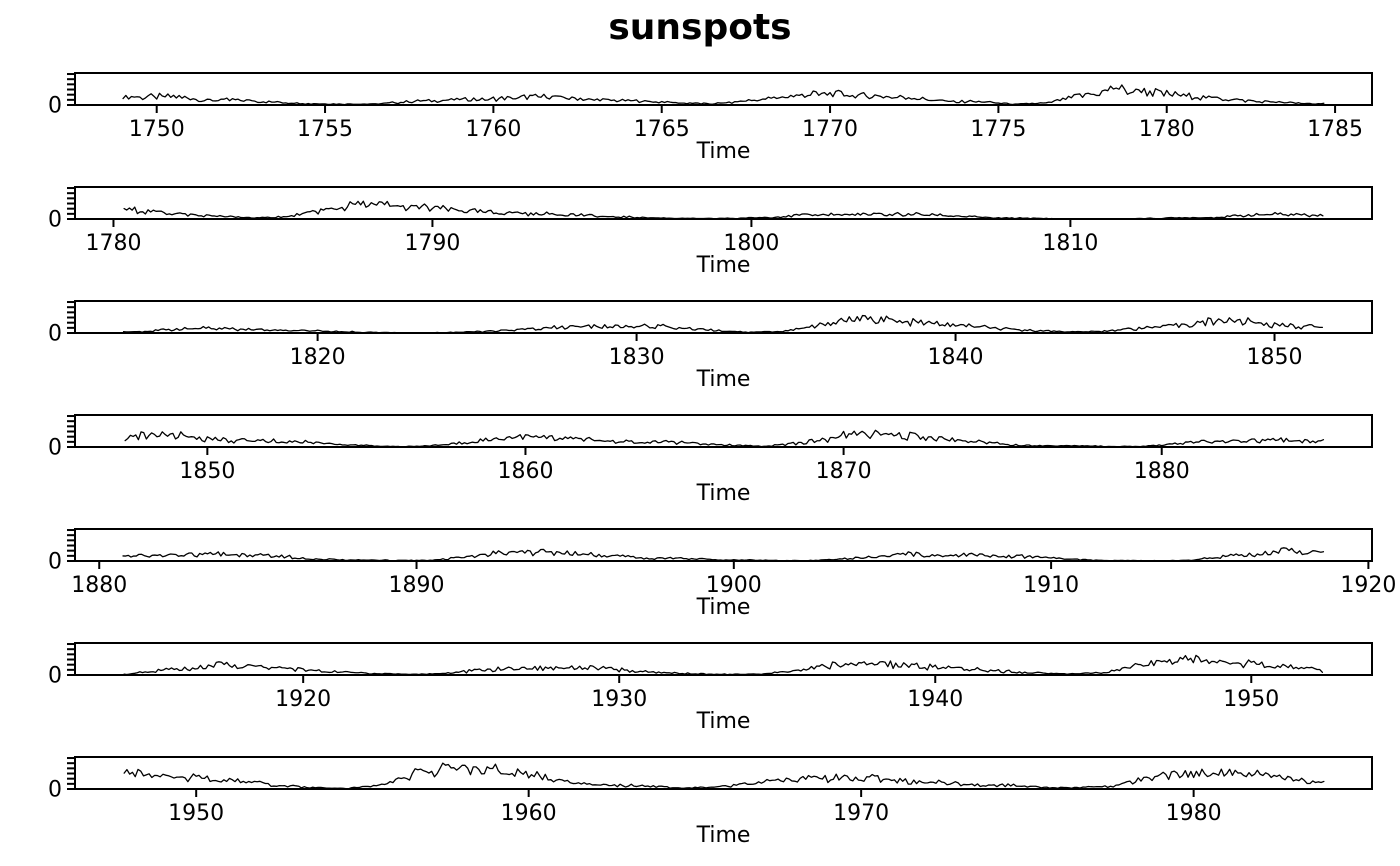 The image size is (1400, 866). What do you see at coordinates (844, 471) in the screenshot?
I see `x-tick-label: 1870` at bounding box center [844, 471].